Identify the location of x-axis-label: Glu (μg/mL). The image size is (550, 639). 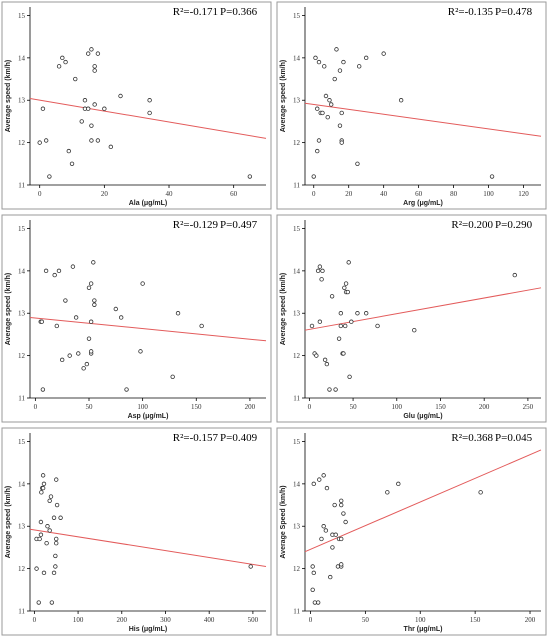
(422, 416).